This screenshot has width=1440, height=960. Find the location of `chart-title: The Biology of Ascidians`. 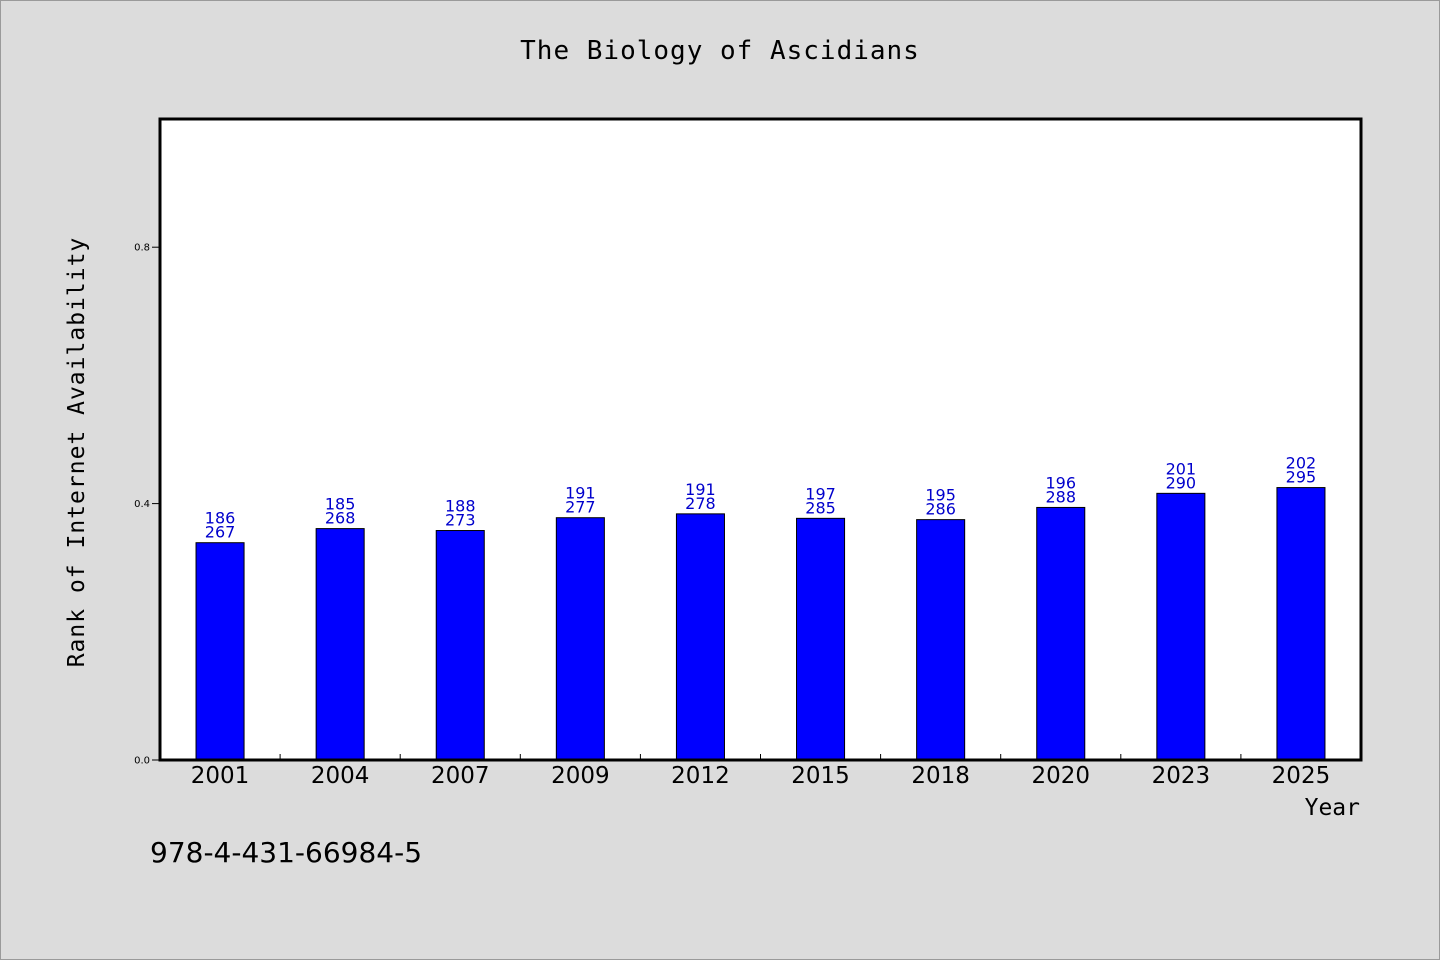

chart-title: The Biology of Ascidians is located at coordinates (720, 51).